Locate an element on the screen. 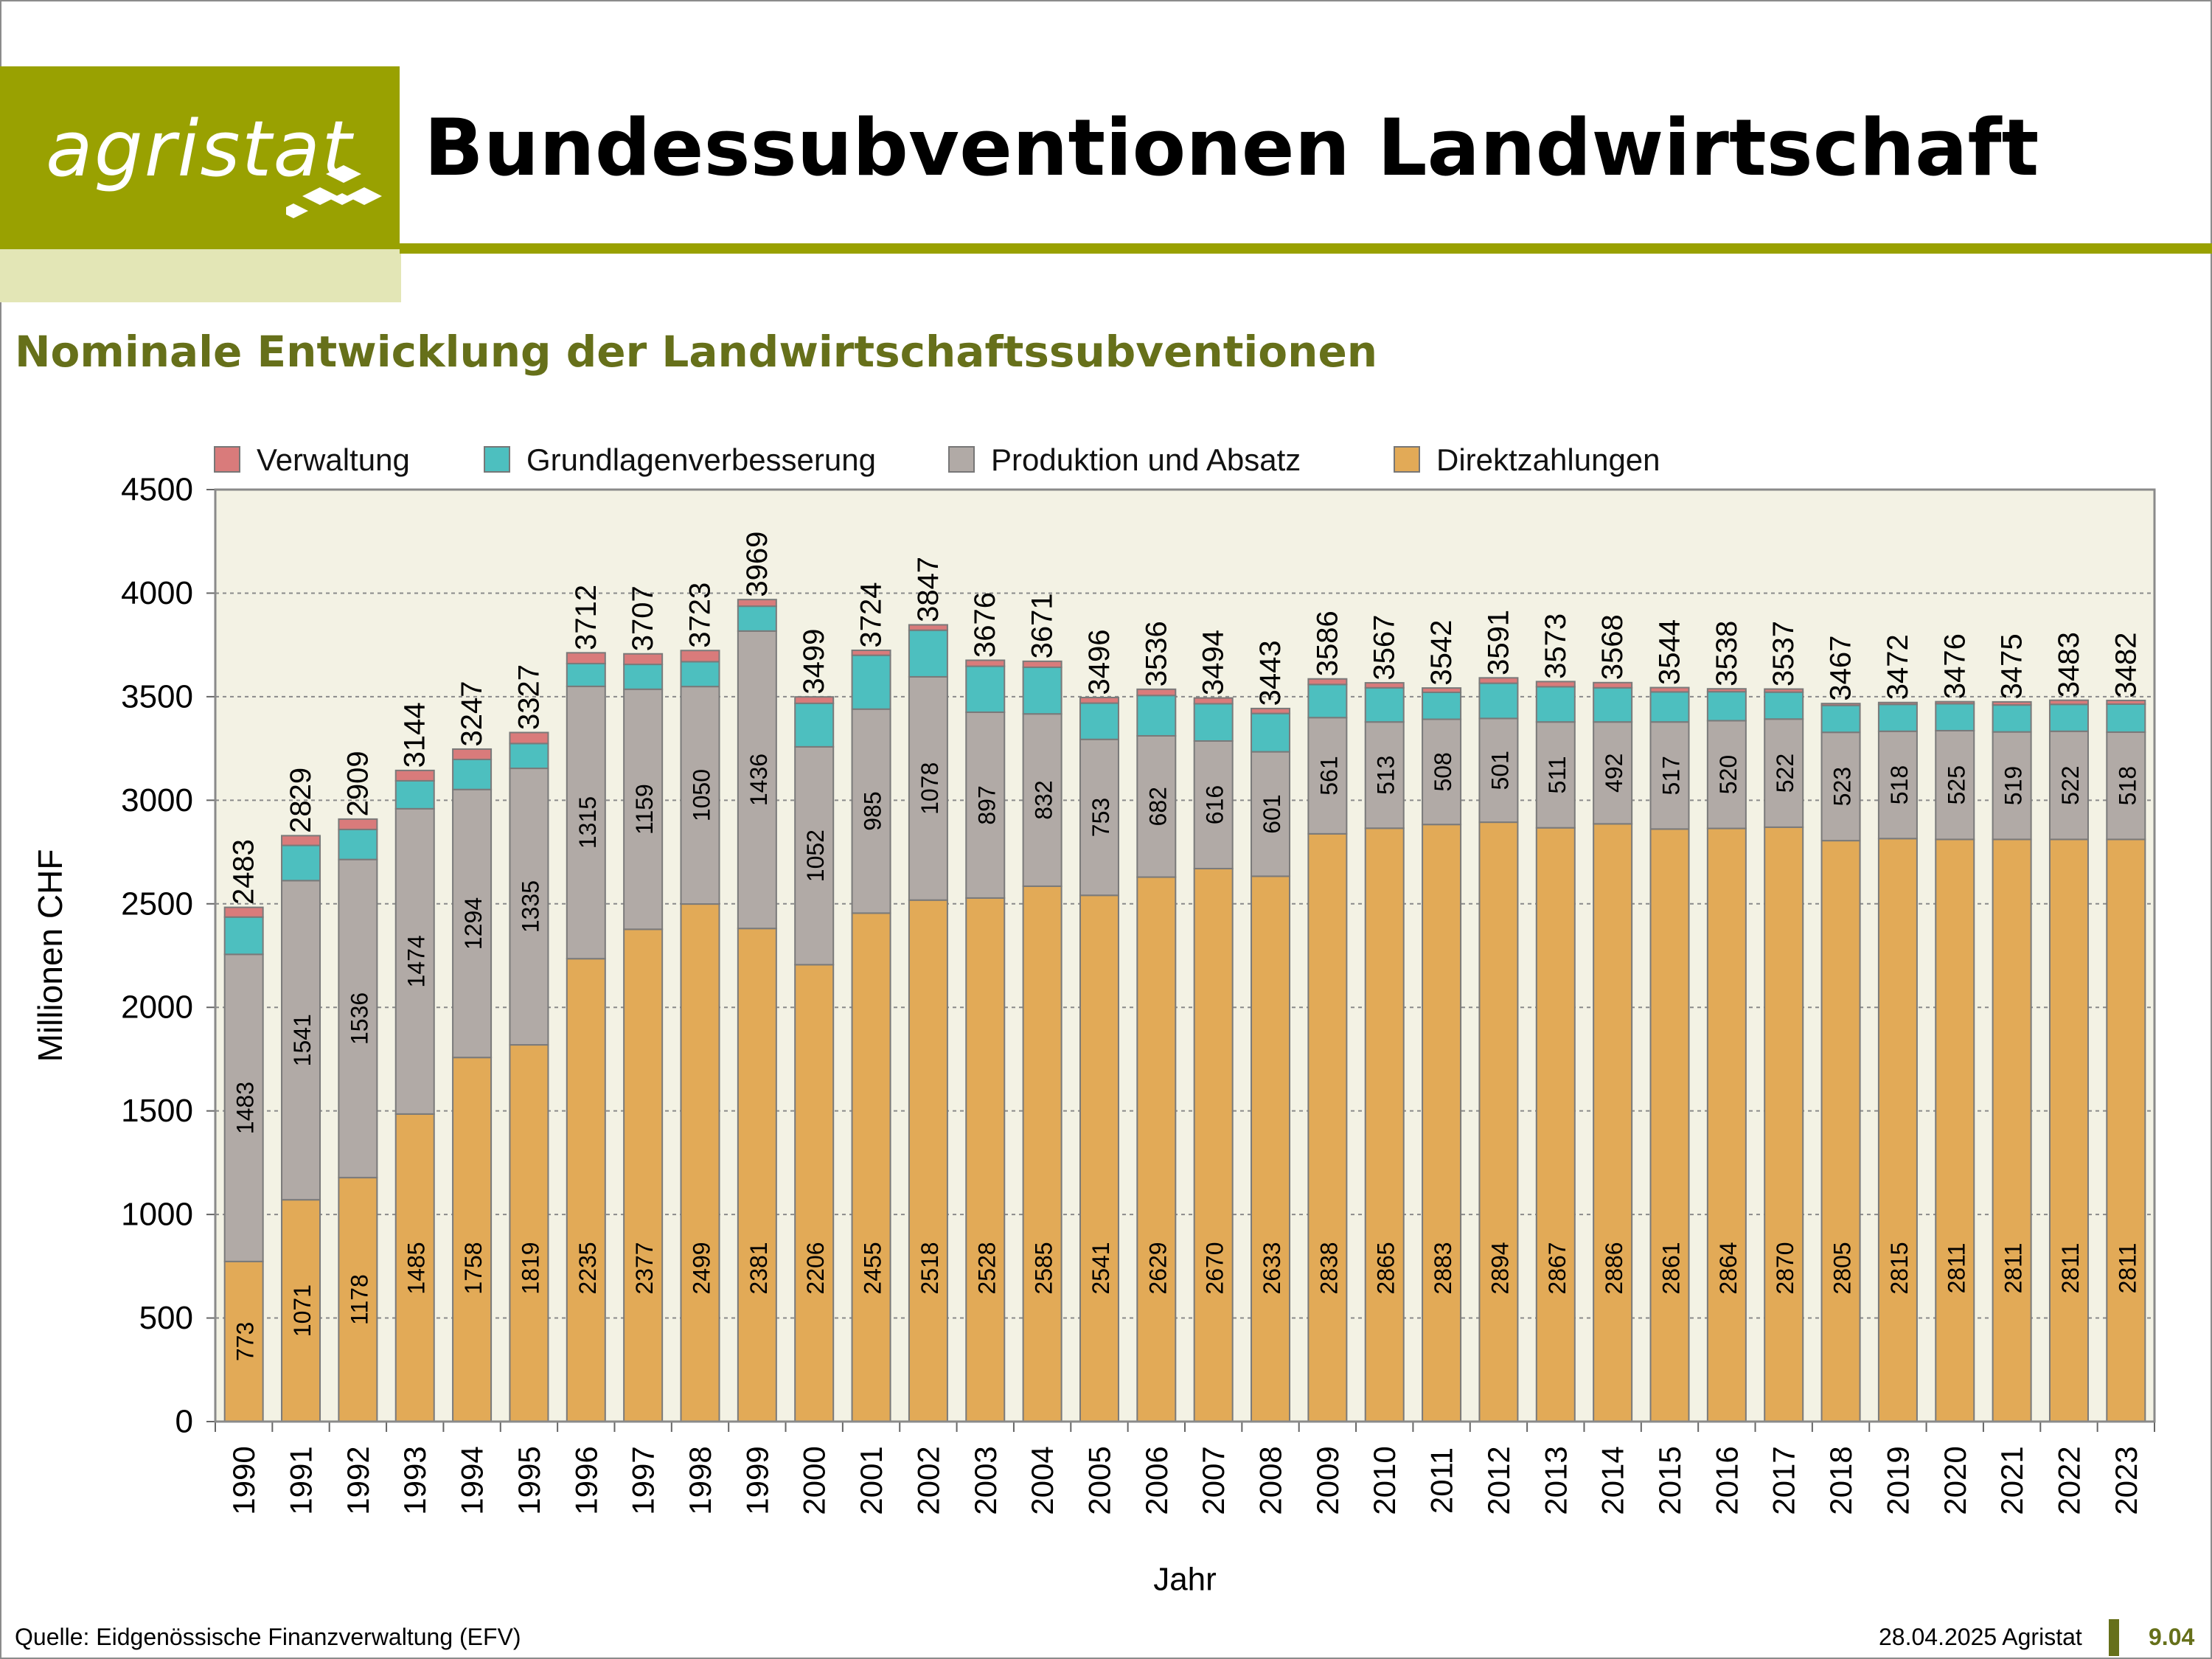  data-label-direktzahlungen: 2235 is located at coordinates (587, 1268).